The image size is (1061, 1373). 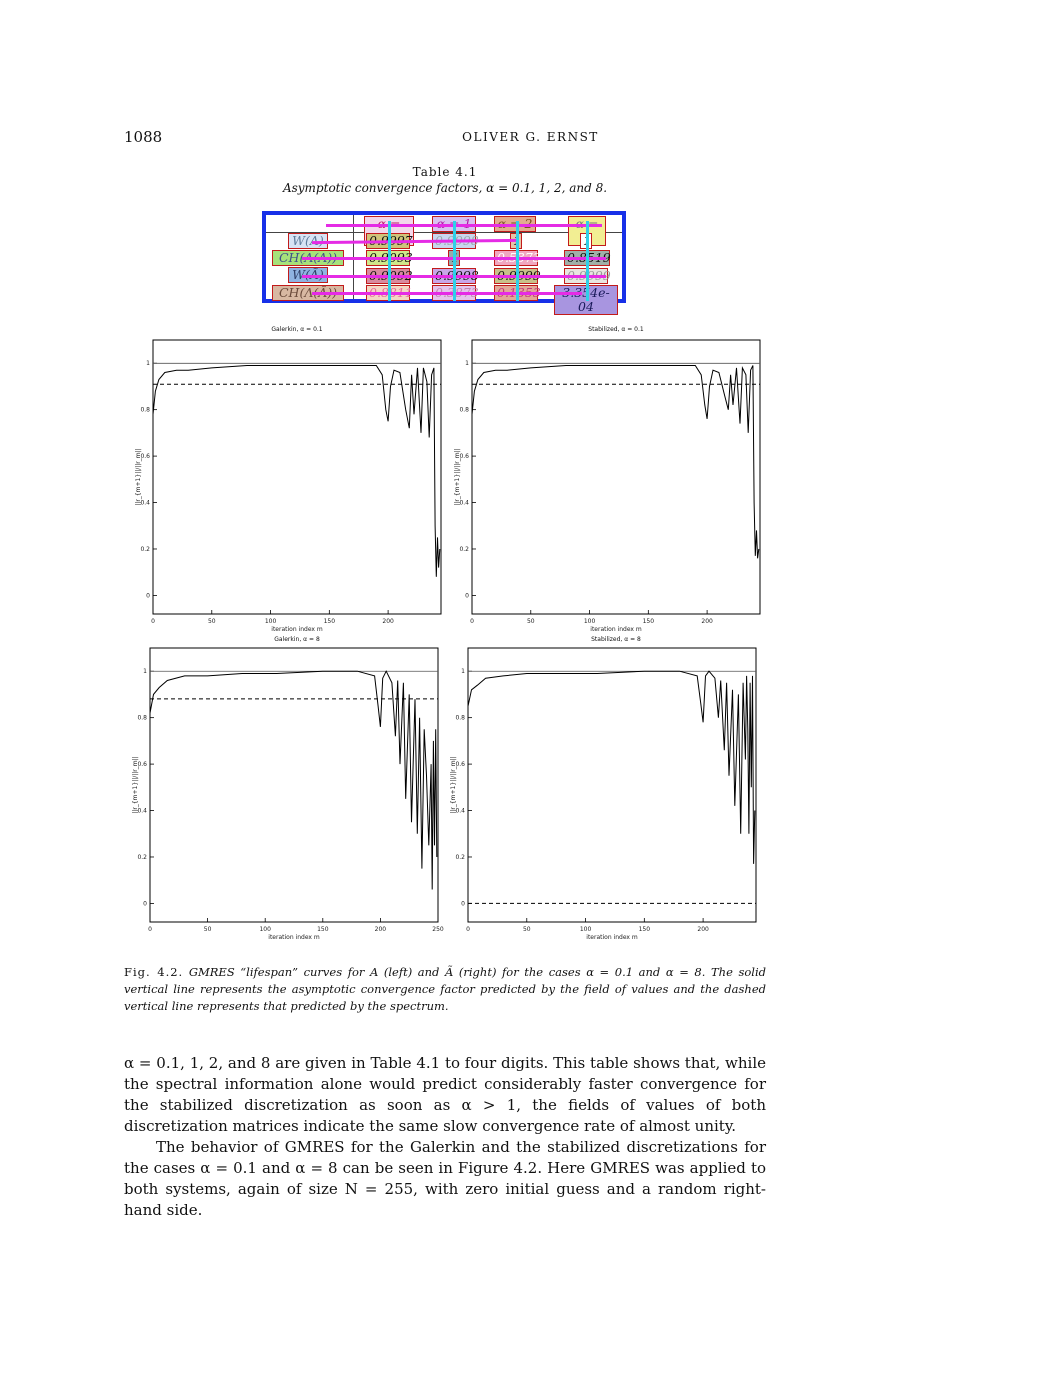 What do you see at coordinates (308, 275) in the screenshot?
I see `table-row-label: W(Ã)` at bounding box center [308, 275].